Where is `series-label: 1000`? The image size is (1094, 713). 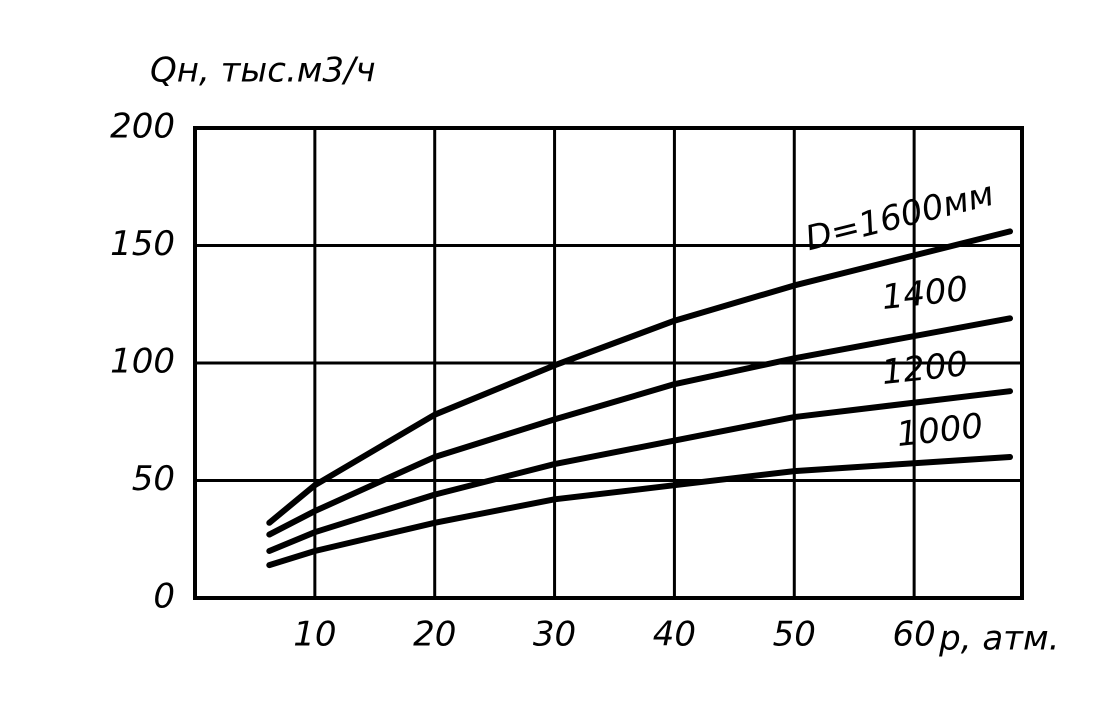 series-label: 1000 is located at coordinates (940, 430).